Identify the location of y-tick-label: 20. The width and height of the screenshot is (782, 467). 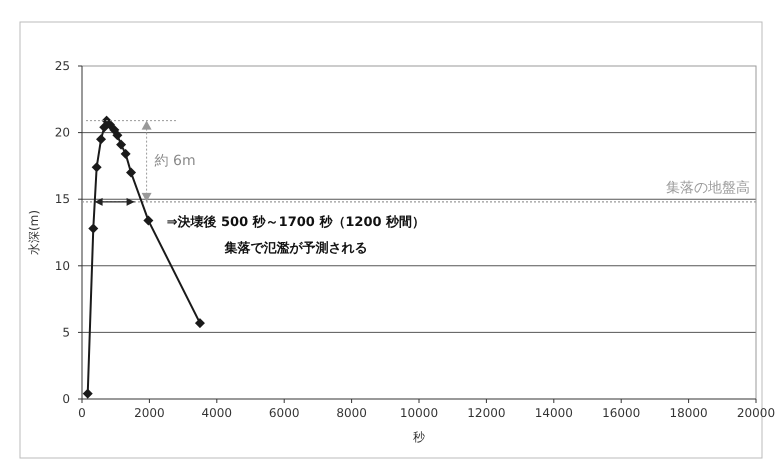
(62, 133).